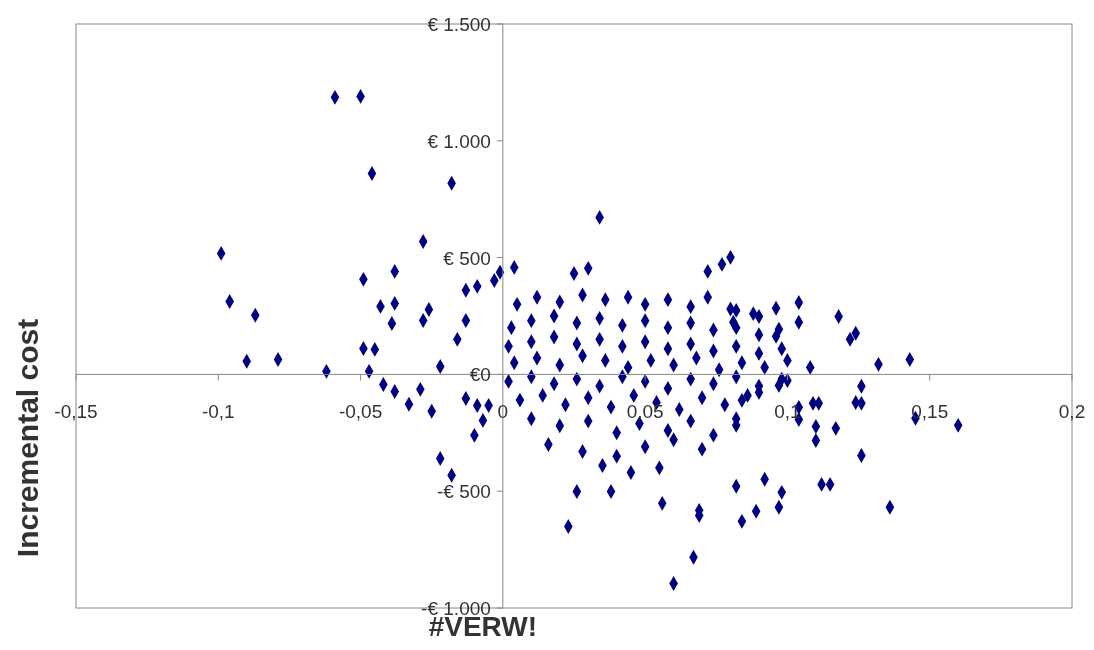  I want to click on x-tick-label: 0,05, so click(645, 412).